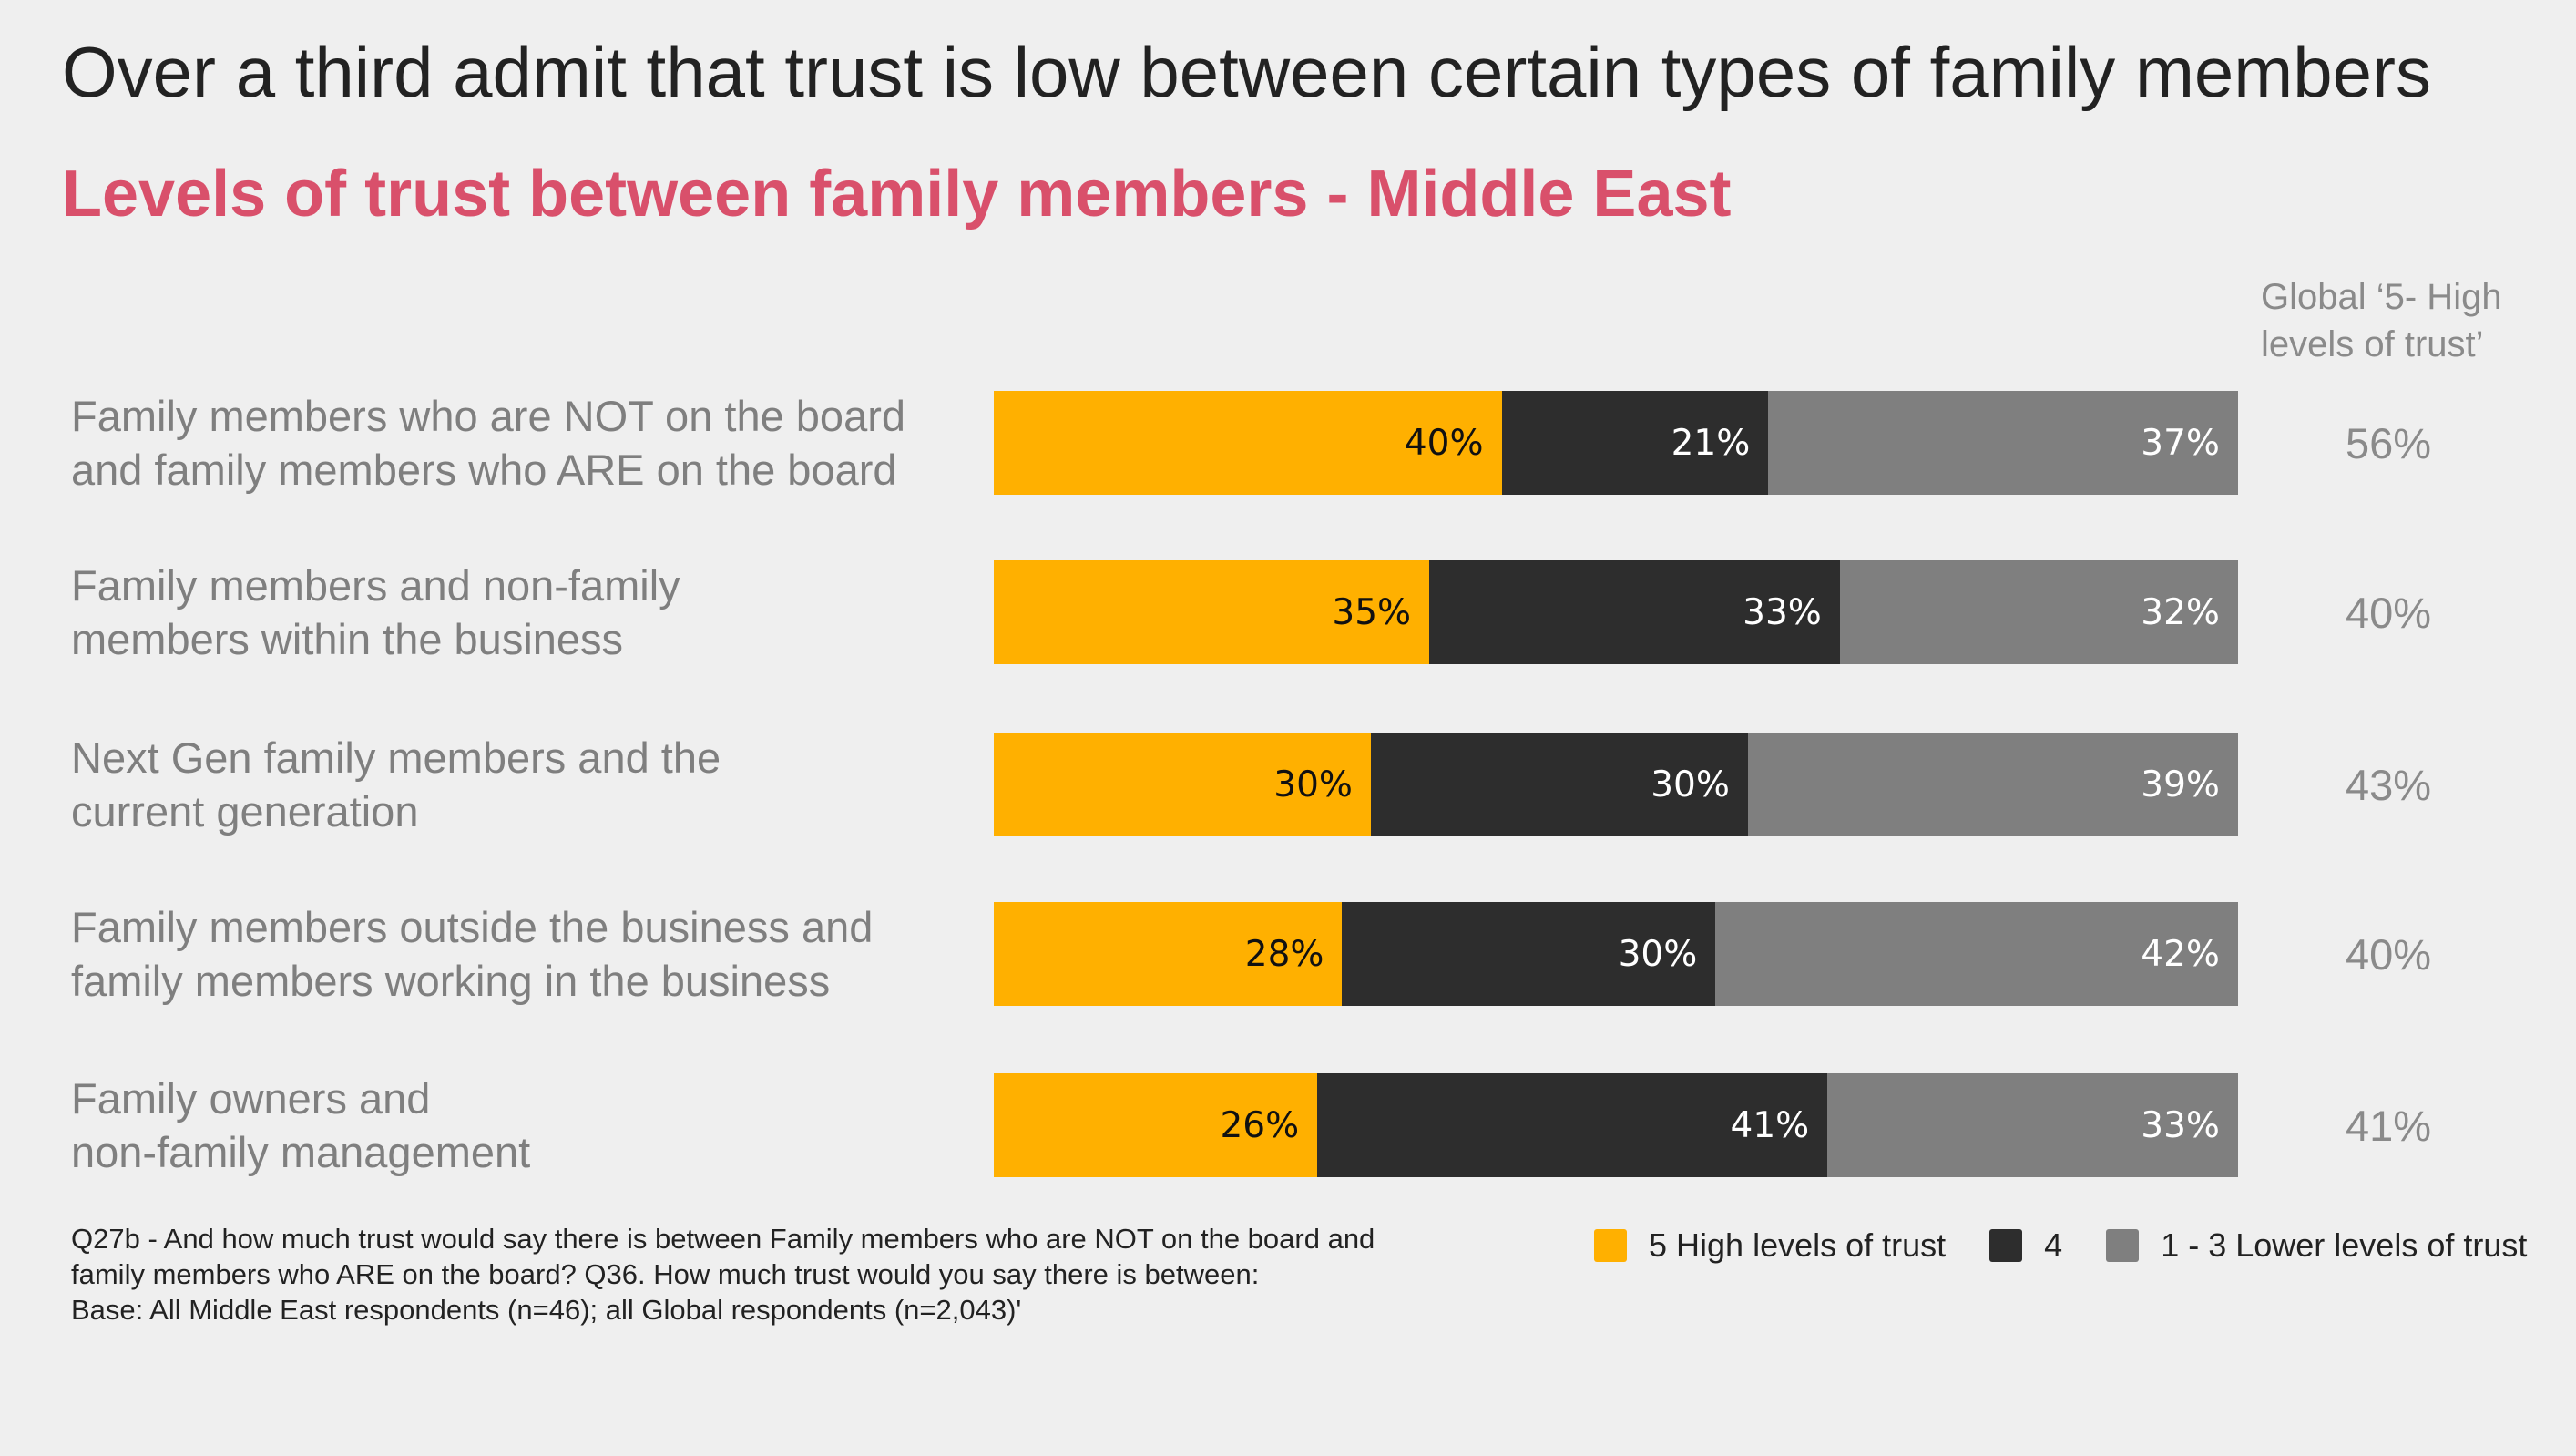 Image resolution: width=2576 pixels, height=1456 pixels. What do you see at coordinates (2381, 320) in the screenshot?
I see `global-column-header: Global ‘5- High levels of trust’` at bounding box center [2381, 320].